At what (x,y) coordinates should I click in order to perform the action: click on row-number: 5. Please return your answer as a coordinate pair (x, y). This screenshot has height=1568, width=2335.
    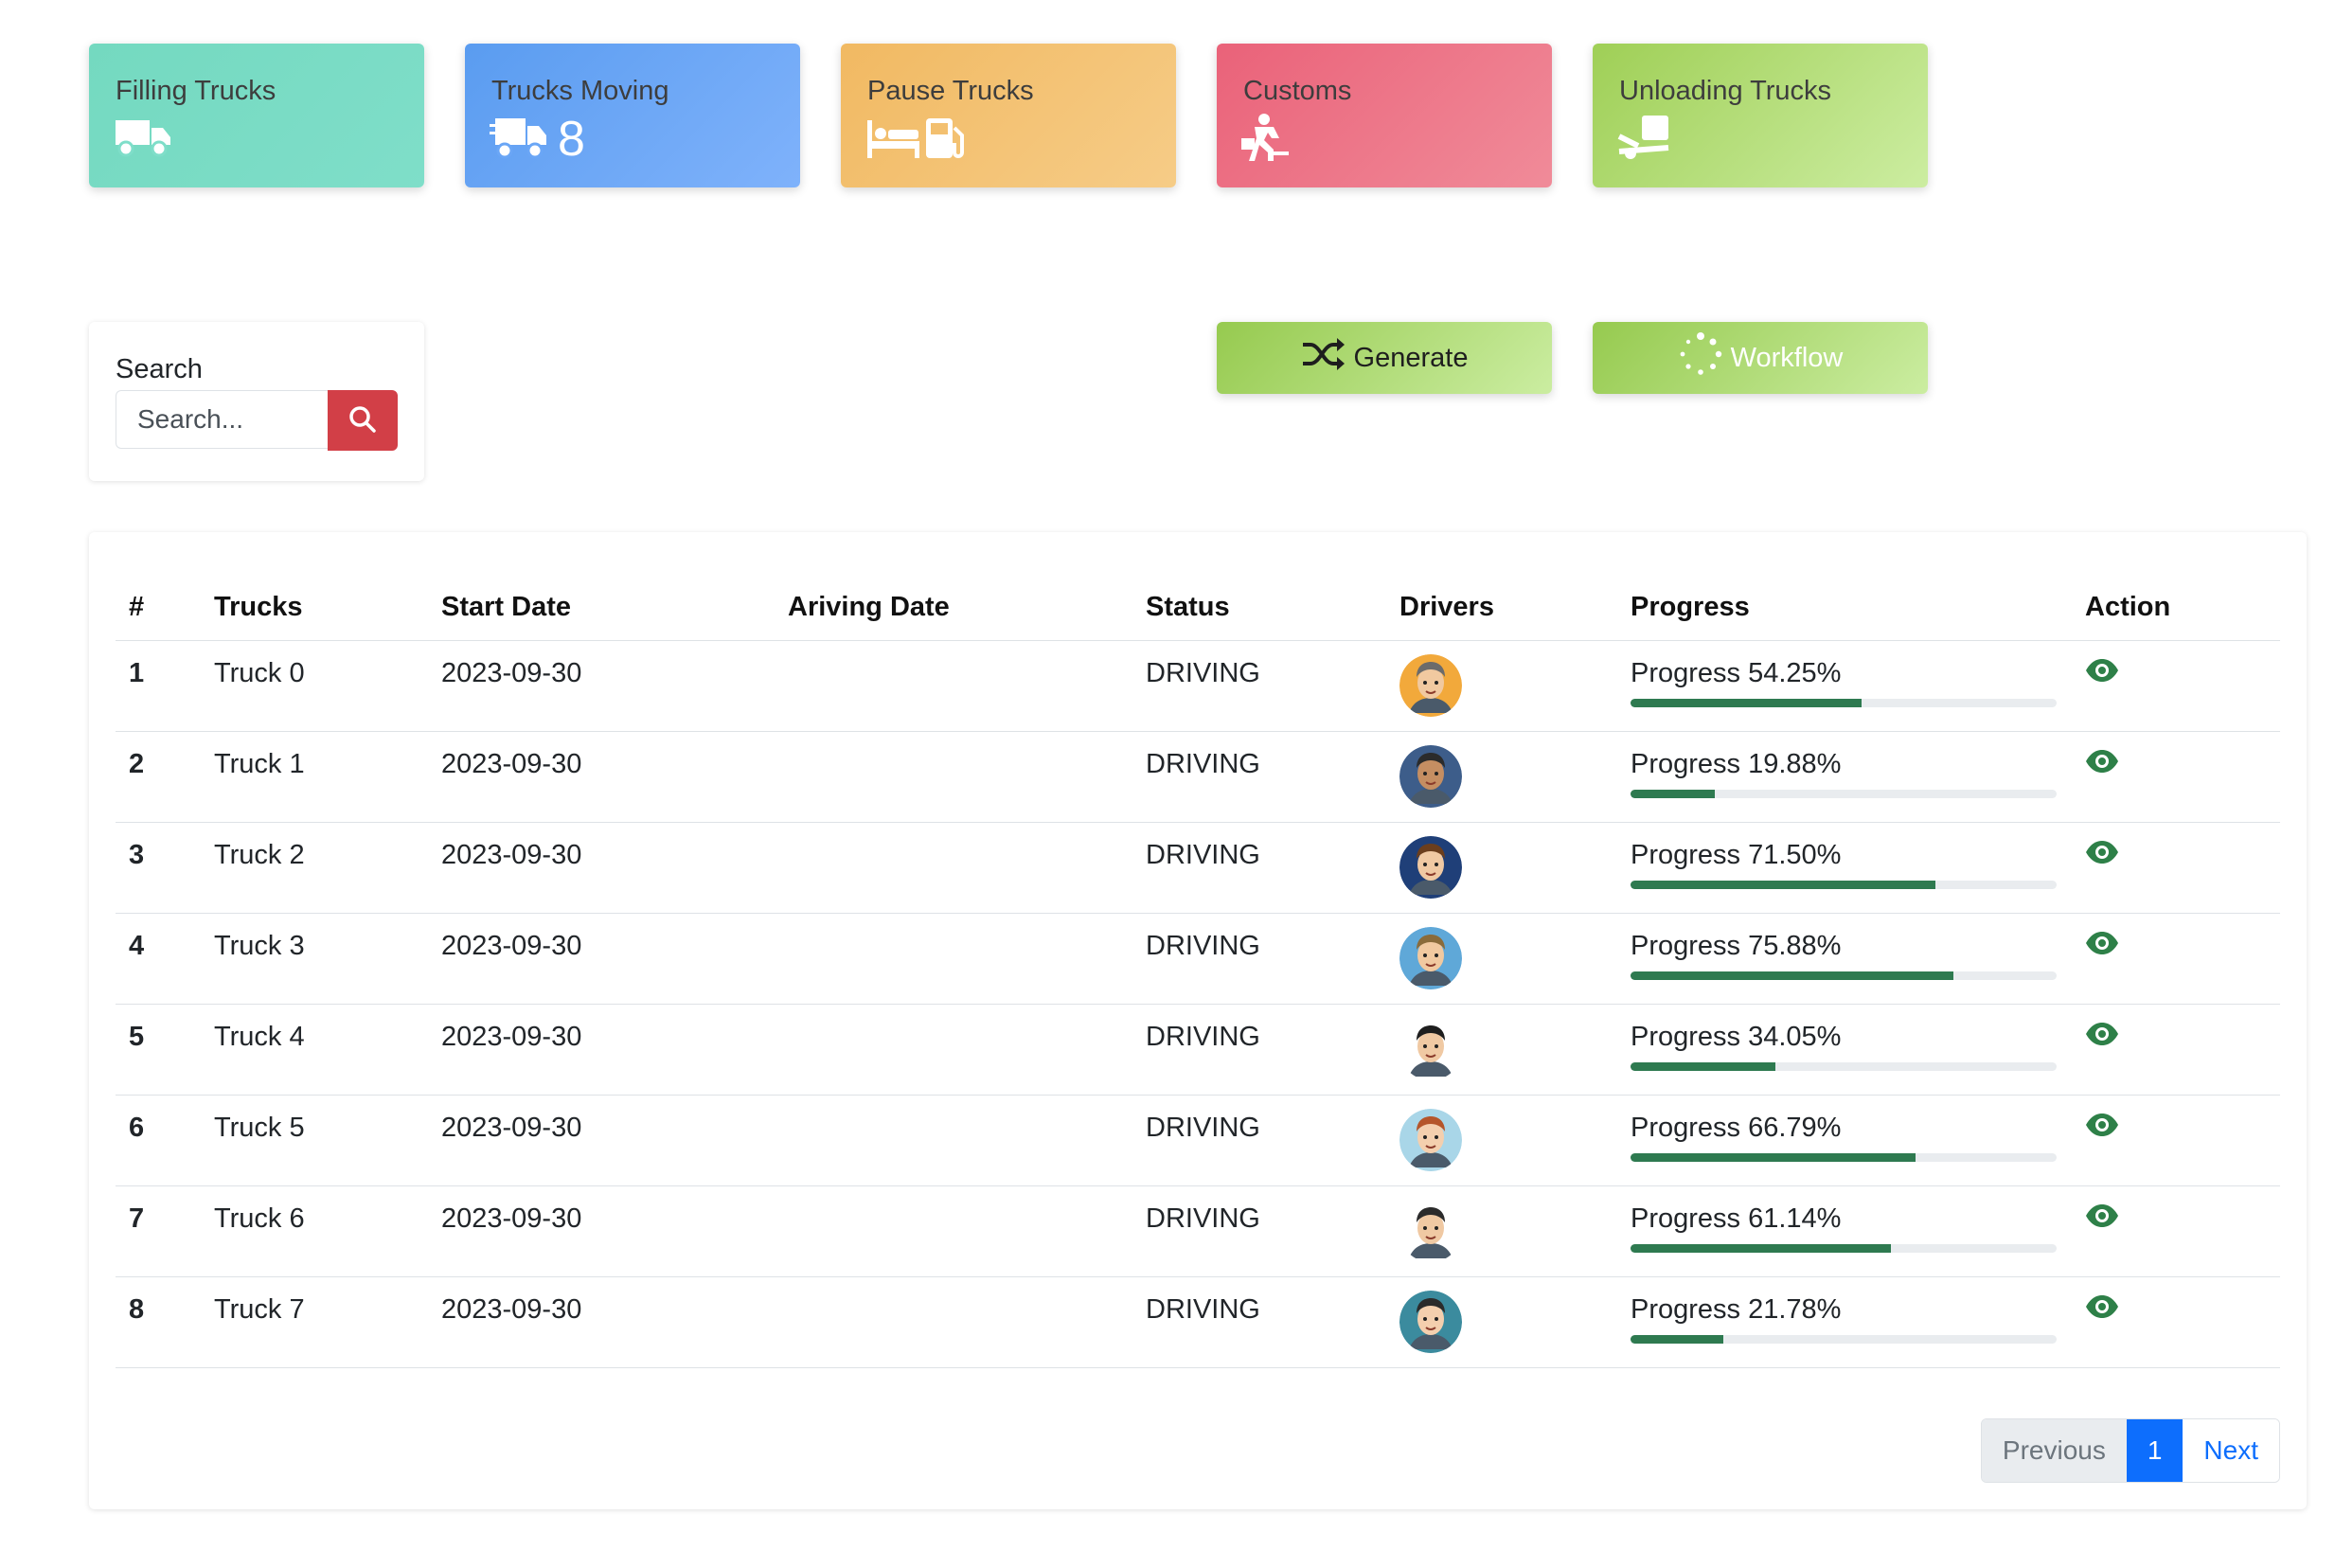
    Looking at the image, I should click on (158, 1050).